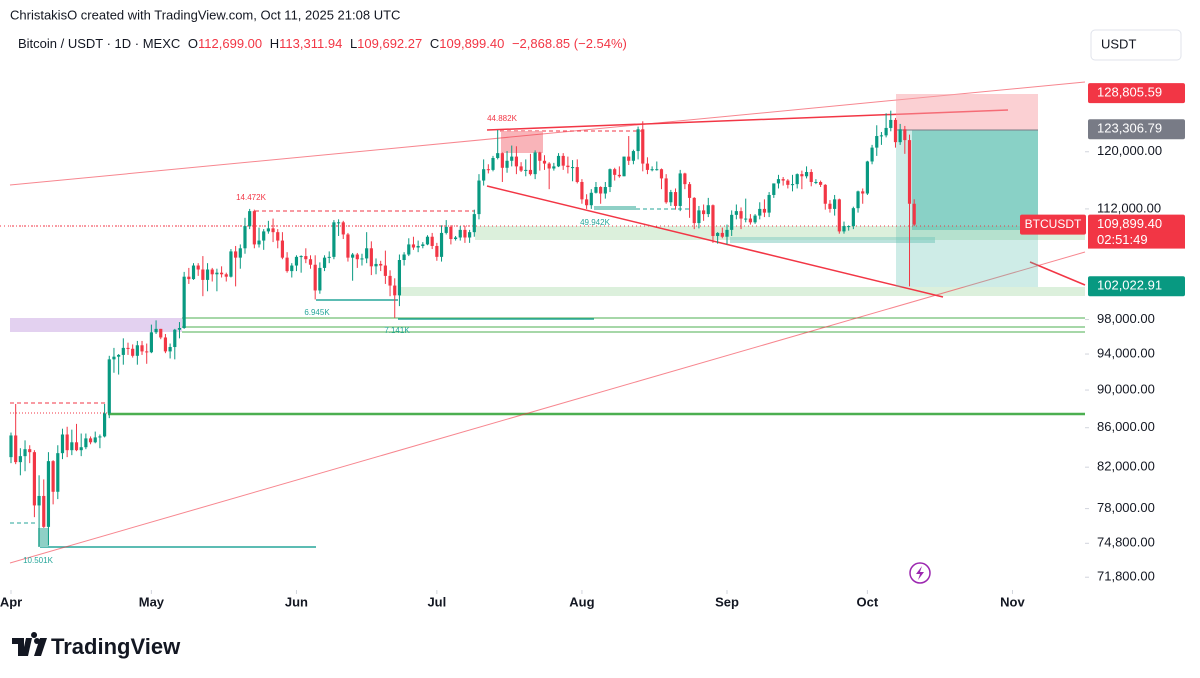  I want to click on symbol-tag: BTCUSDT, so click(1053, 224).